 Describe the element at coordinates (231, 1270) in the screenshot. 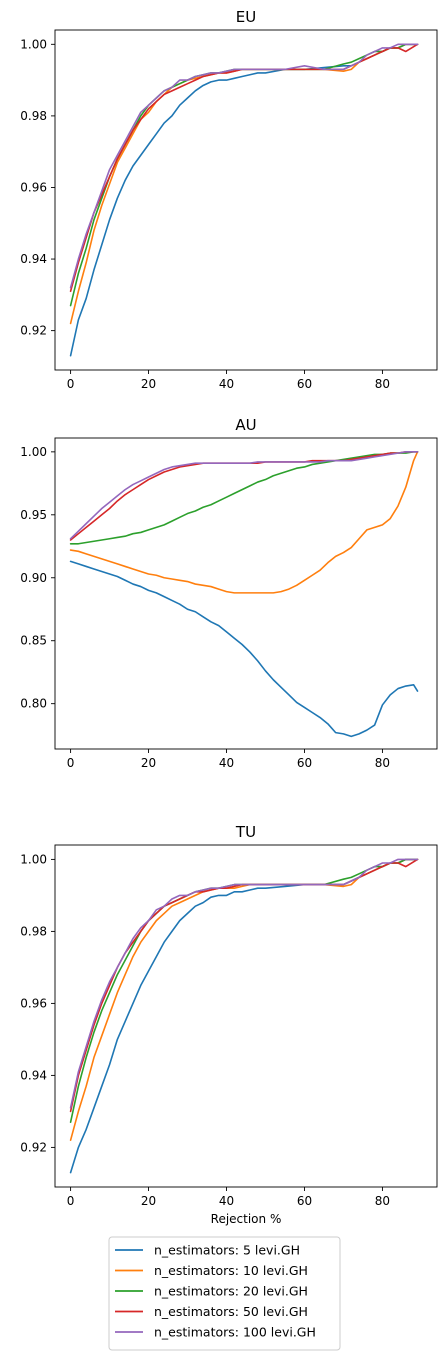

I see `legend-label-2: n_estimators: 10 levi.GH` at that location.